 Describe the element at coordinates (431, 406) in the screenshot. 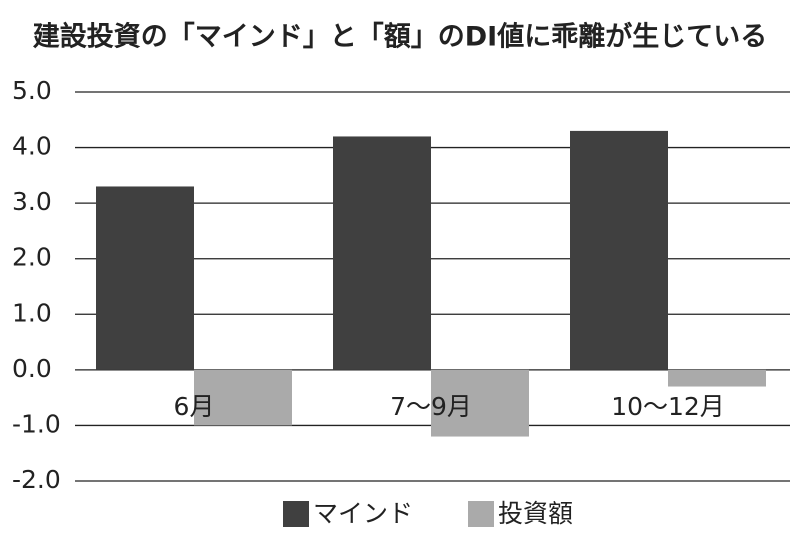

I see `x-tick-label: 7～9月` at that location.